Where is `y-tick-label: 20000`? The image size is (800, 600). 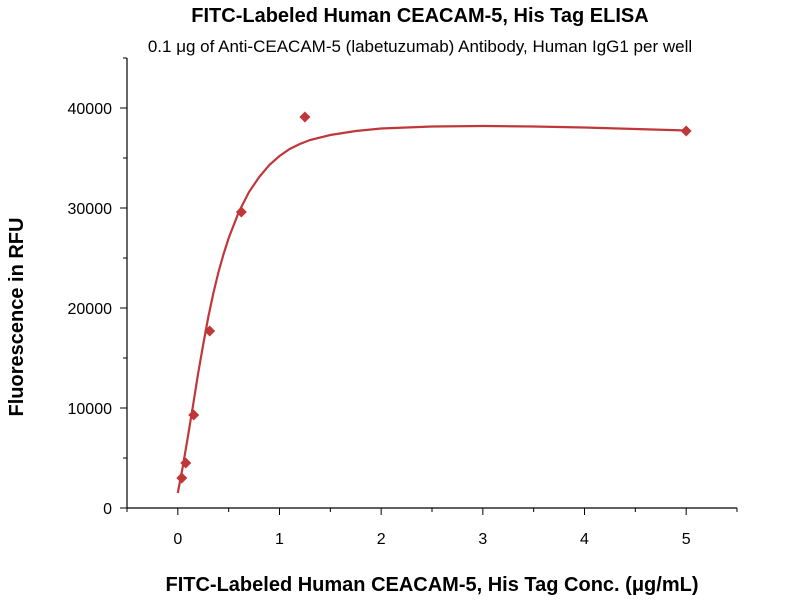
y-tick-label: 20000 is located at coordinates (90, 309).